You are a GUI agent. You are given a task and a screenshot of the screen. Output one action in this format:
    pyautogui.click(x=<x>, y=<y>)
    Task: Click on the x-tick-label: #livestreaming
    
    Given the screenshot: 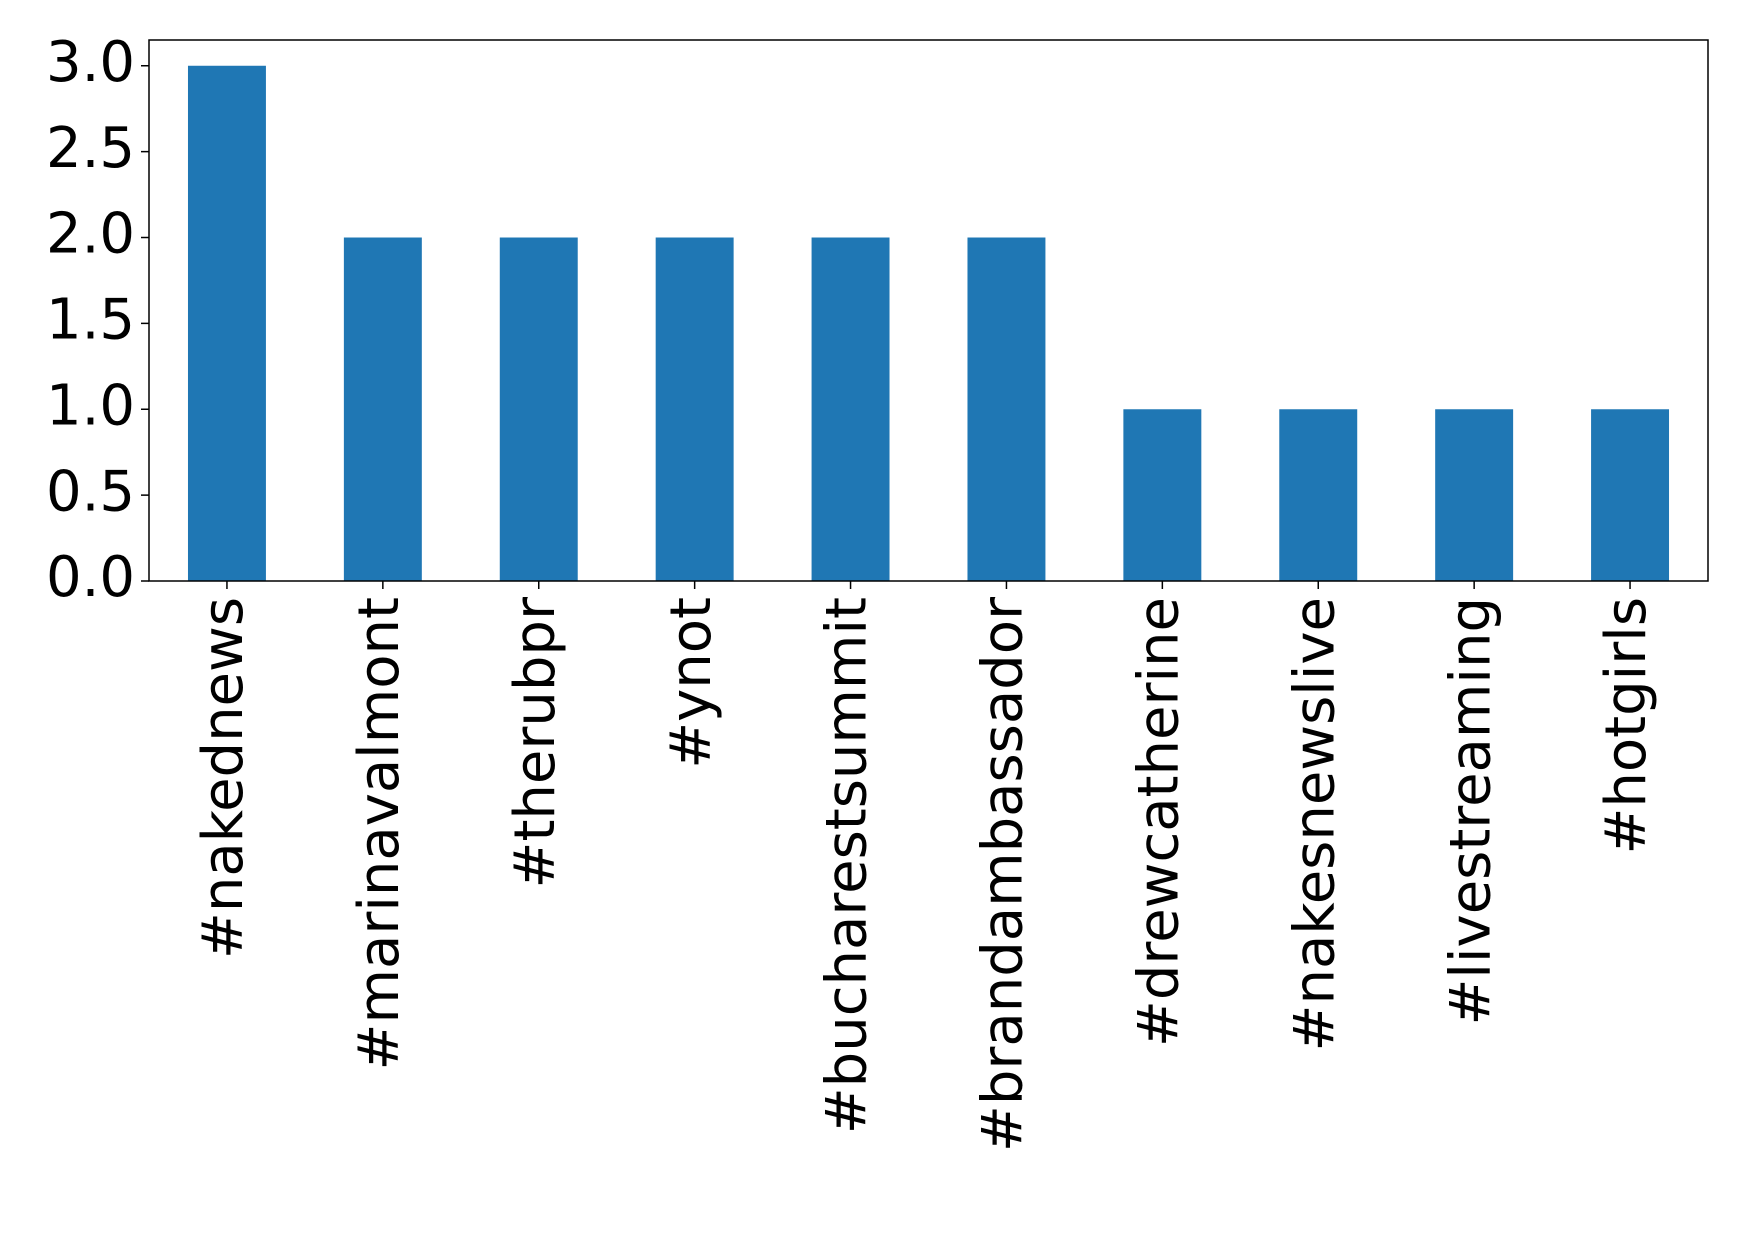 What is the action you would take?
    pyautogui.click(x=1470, y=811)
    